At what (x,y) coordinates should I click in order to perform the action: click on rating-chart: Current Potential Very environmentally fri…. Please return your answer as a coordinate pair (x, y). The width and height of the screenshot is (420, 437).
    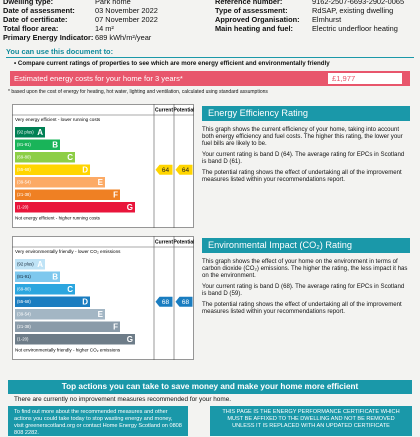
    Looking at the image, I should click on (103, 298).